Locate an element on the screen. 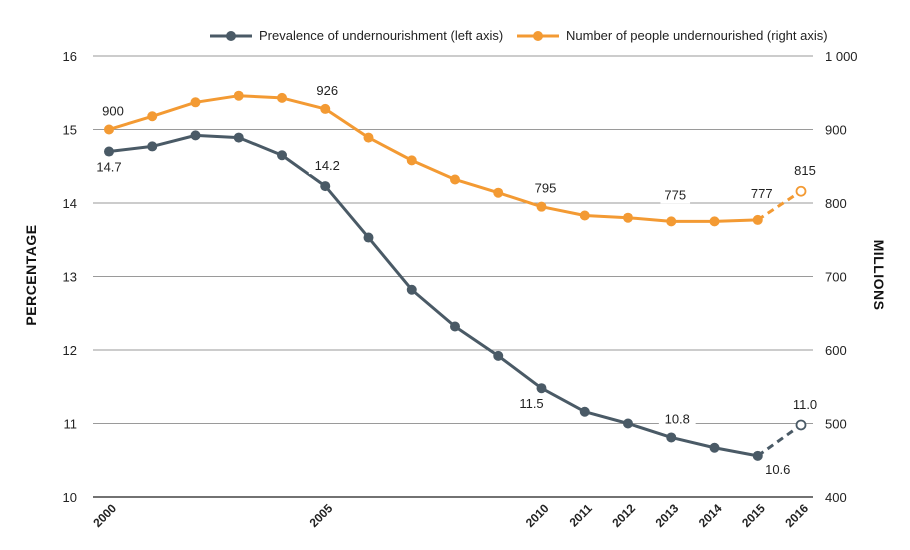 The width and height of the screenshot is (910, 550). x-tick-label: 2016 is located at coordinates (796, 515).